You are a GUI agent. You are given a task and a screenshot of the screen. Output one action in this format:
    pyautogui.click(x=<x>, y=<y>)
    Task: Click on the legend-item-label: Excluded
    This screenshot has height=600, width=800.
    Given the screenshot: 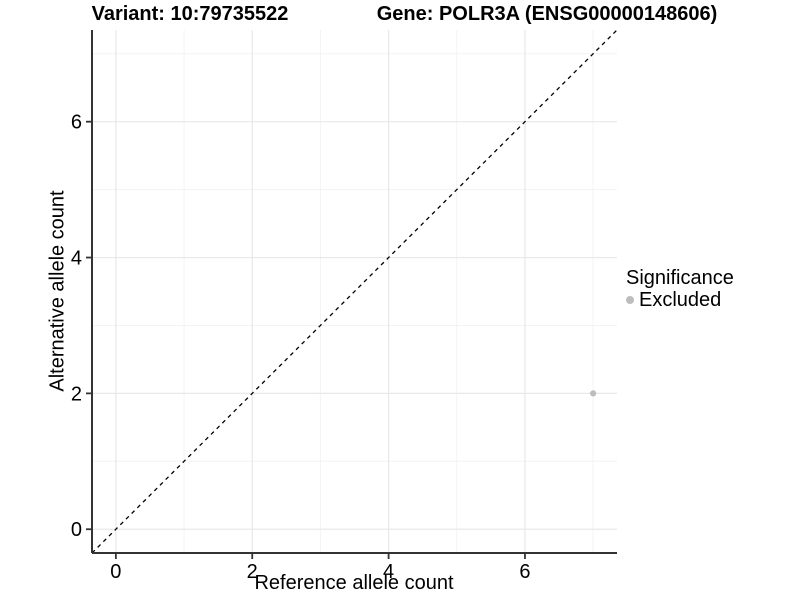 What is the action you would take?
    pyautogui.click(x=680, y=300)
    